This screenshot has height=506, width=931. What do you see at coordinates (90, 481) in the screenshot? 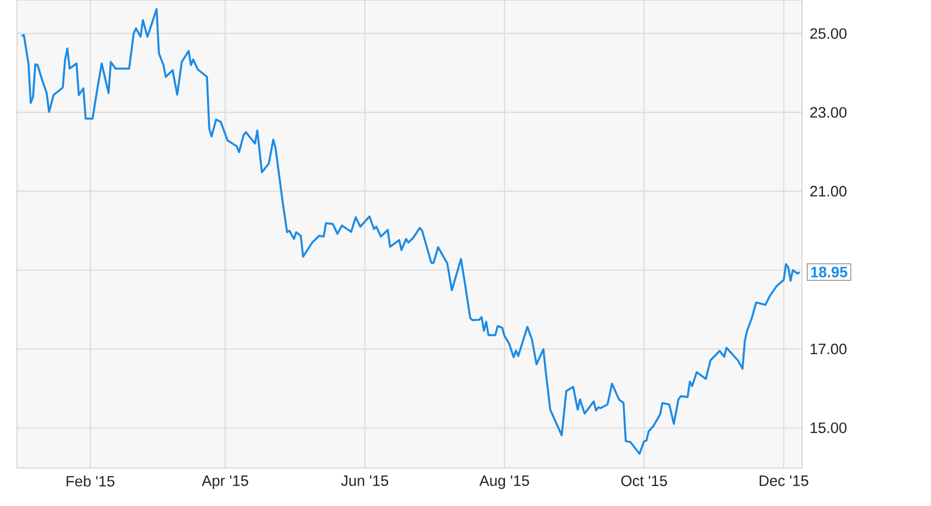
I see `x-tick-label: Feb '15` at bounding box center [90, 481].